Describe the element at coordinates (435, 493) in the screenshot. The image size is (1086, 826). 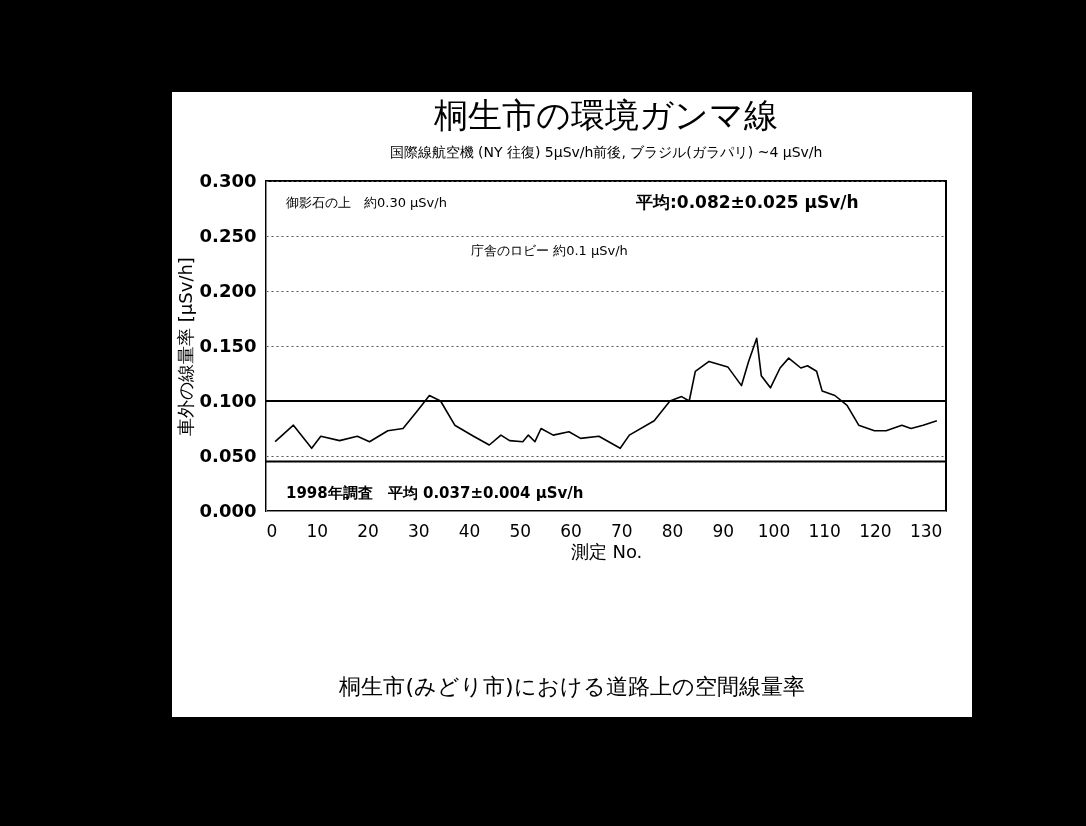
I see `ref-line-label: 1998年調査 平均 0.037±0.004 μSv/h` at that location.